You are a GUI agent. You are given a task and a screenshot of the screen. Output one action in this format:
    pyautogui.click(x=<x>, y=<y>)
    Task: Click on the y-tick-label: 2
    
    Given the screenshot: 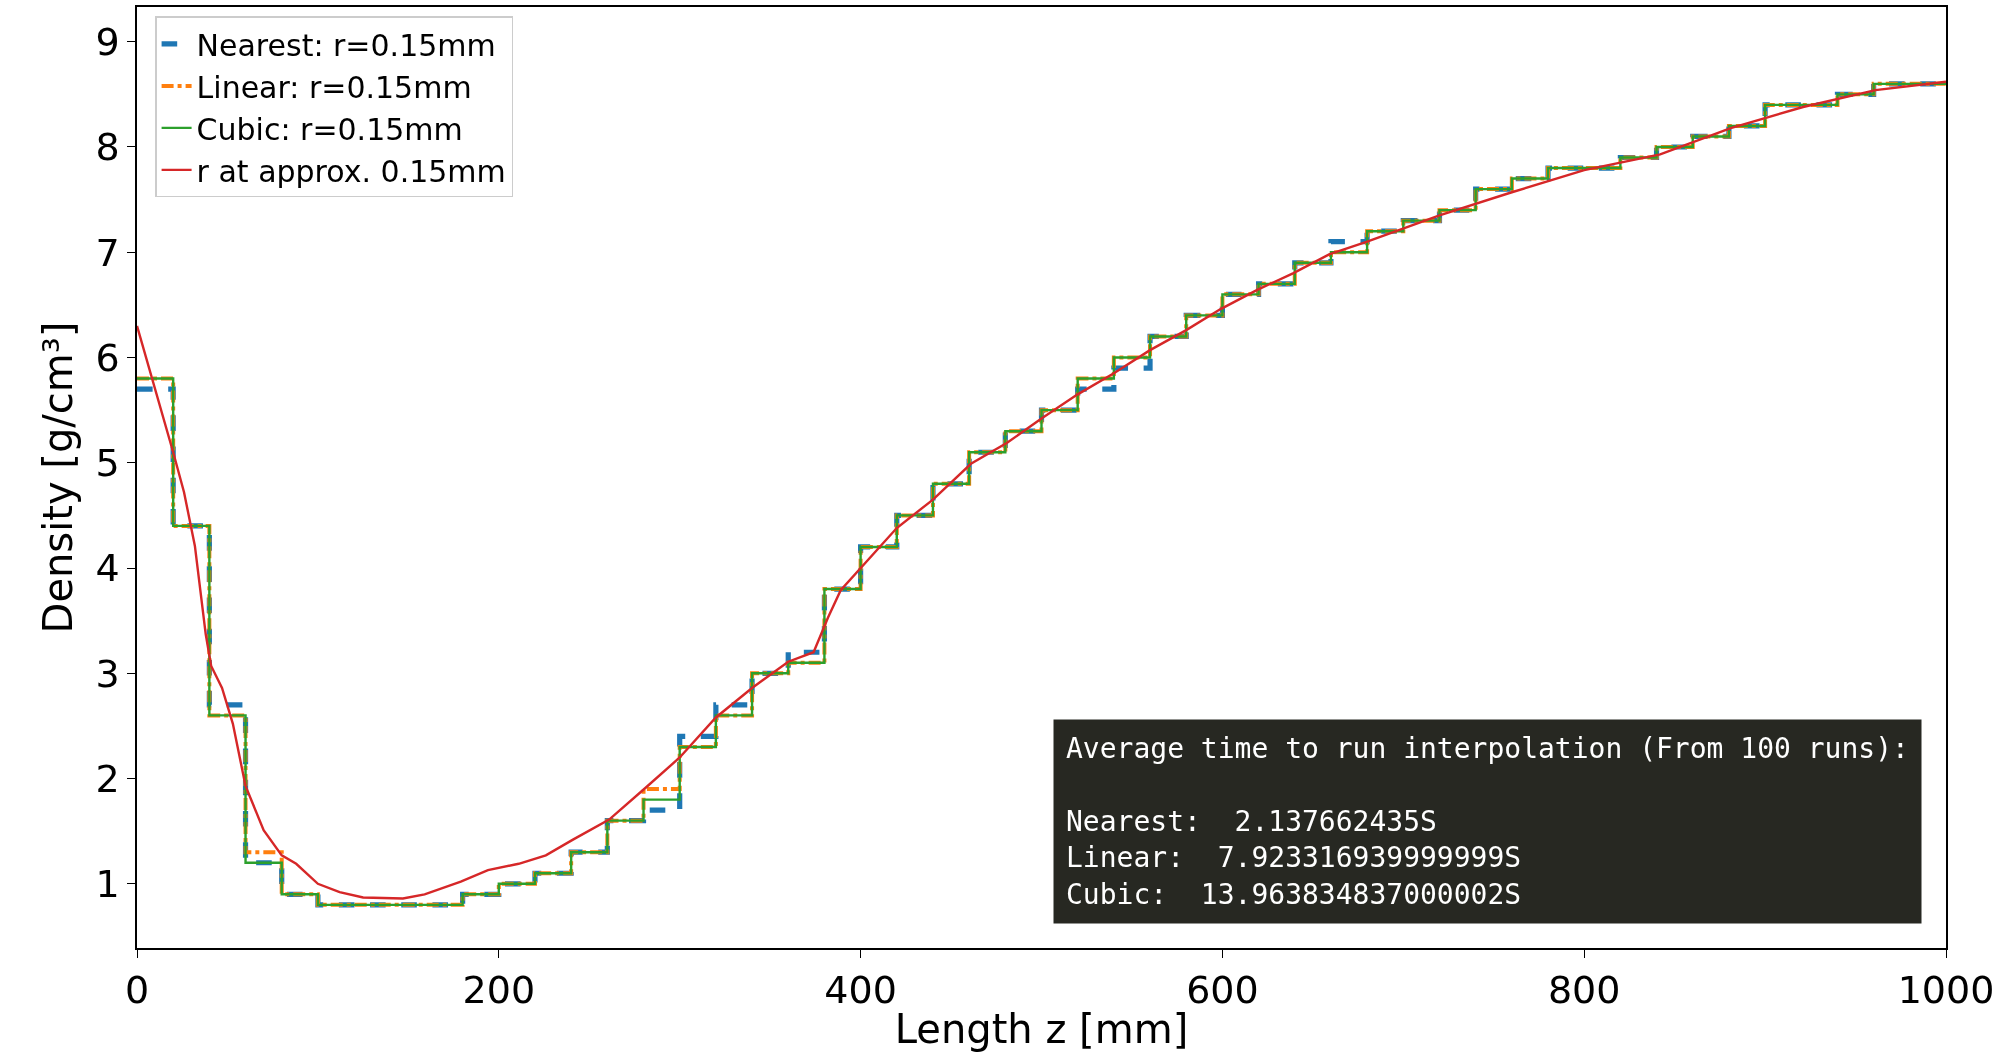 What is the action you would take?
    pyautogui.click(x=107, y=778)
    